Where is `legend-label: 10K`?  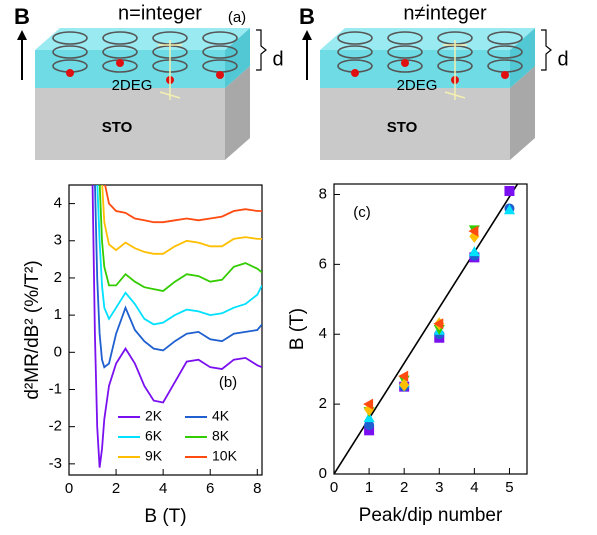 legend-label: 10K is located at coordinates (225, 456).